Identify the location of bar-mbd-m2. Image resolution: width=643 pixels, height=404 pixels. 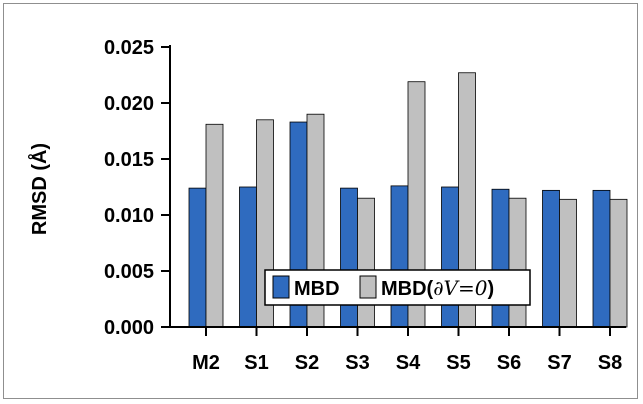
(197, 257).